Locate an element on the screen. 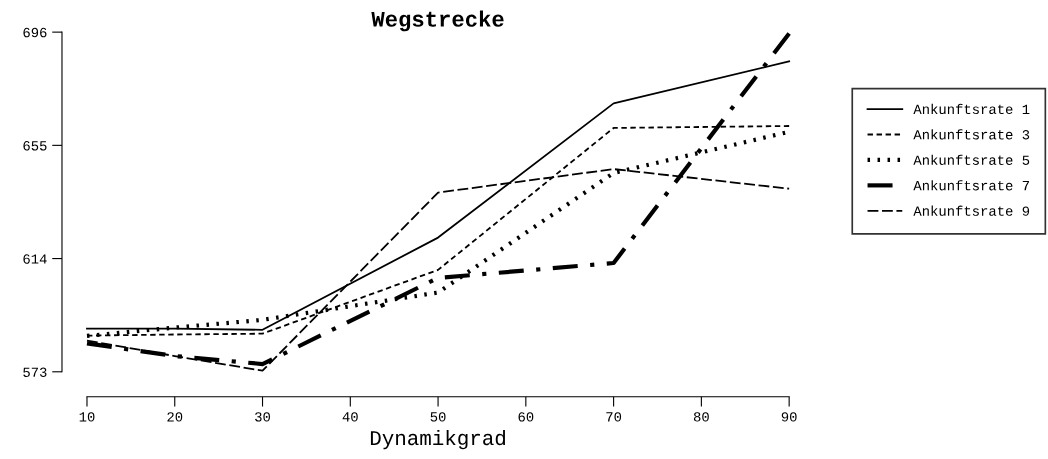 The height and width of the screenshot is (459, 1048). y-tick-label: 573 is located at coordinates (35, 372).